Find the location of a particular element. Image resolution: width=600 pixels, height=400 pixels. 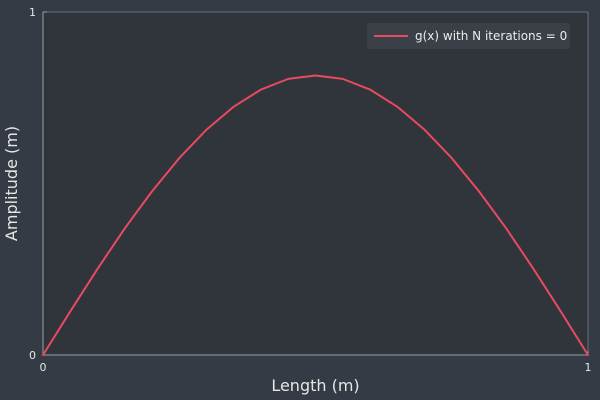

y-tick-label: 1 is located at coordinates (32, 12).